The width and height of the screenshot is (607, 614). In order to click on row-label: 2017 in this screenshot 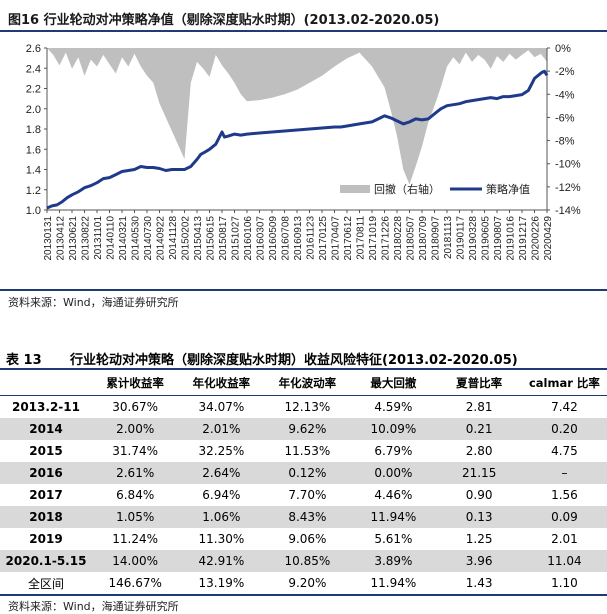, I will do `click(46, 495)`.